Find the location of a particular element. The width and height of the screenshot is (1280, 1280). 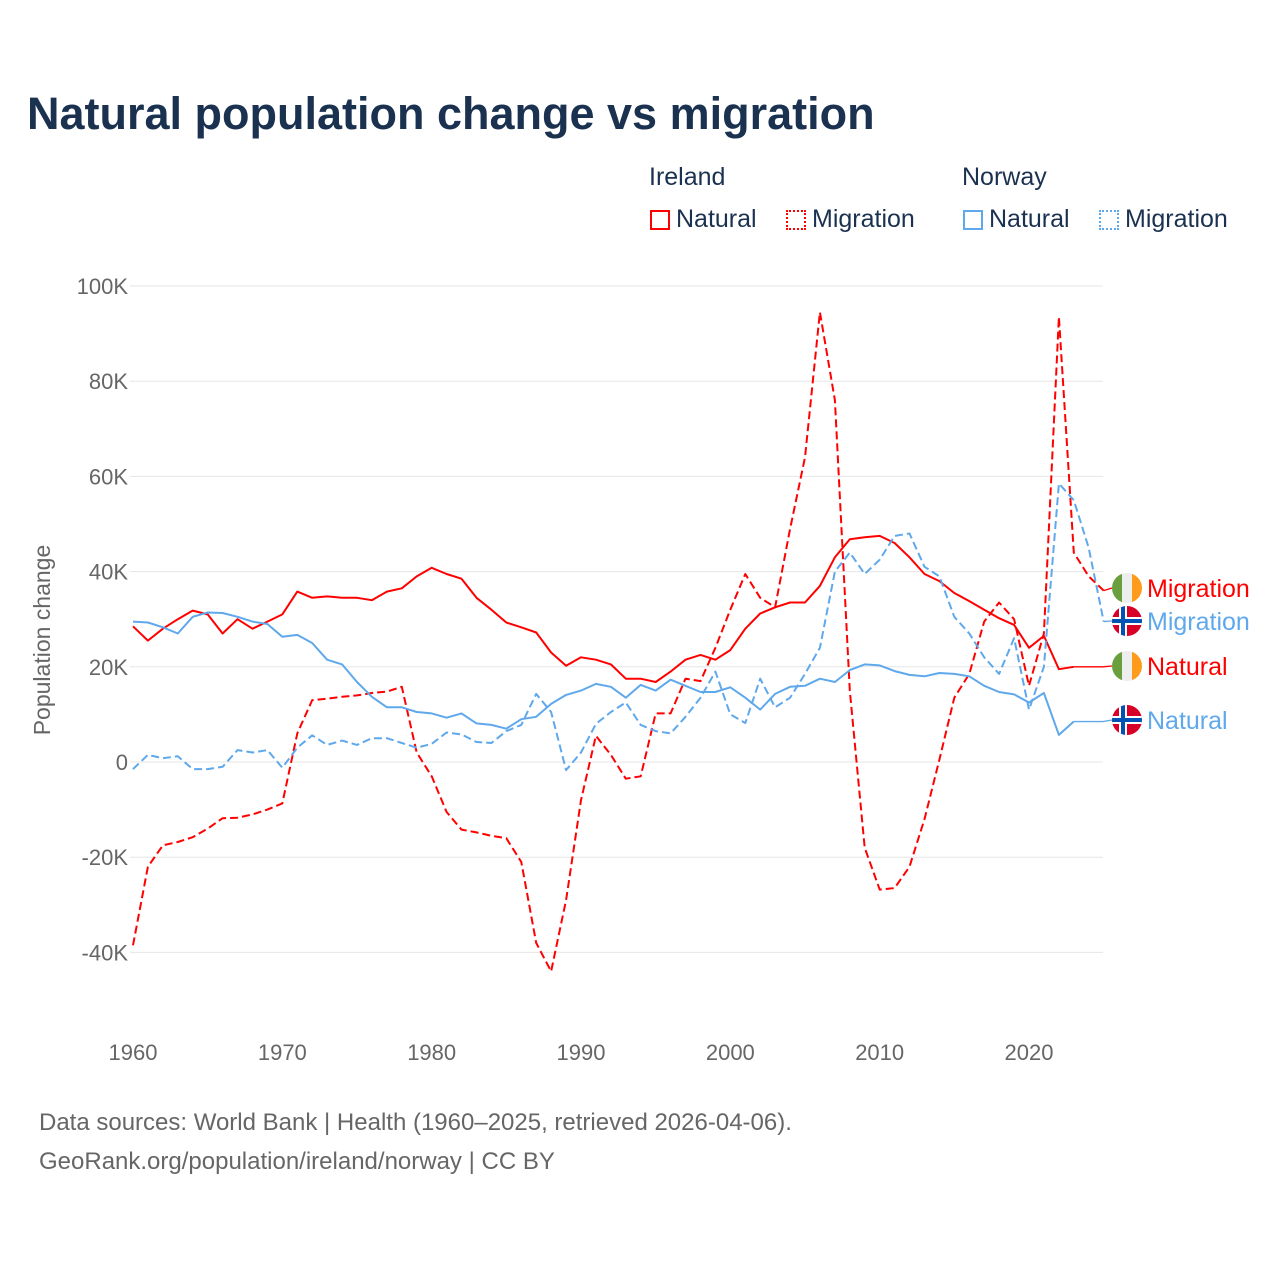

y-tick-label: 40K is located at coordinates (108, 572).